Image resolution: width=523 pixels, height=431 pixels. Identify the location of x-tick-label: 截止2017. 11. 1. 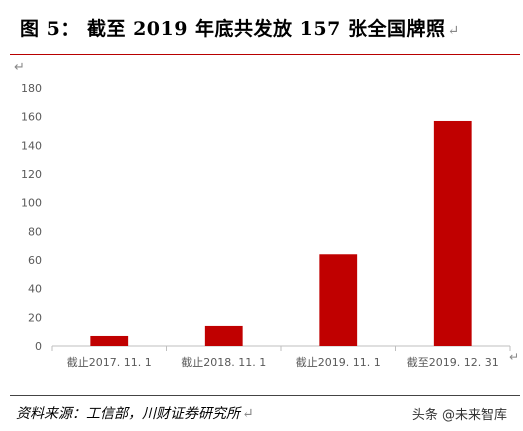
(109, 362).